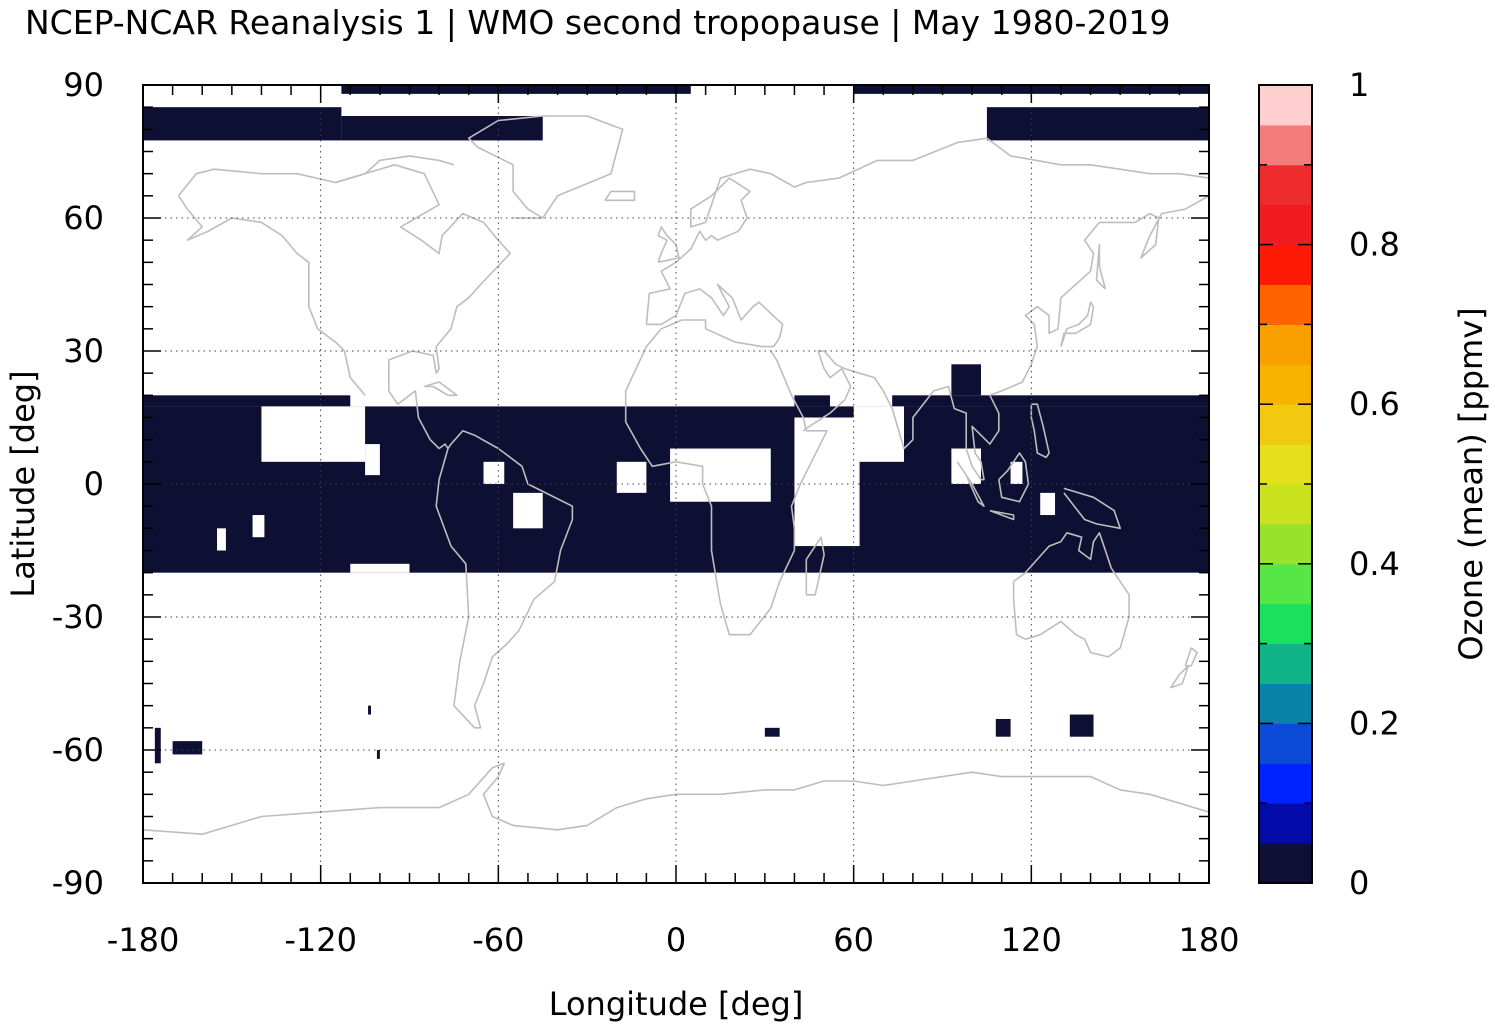  I want to click on colorbar, so click(1285, 484).